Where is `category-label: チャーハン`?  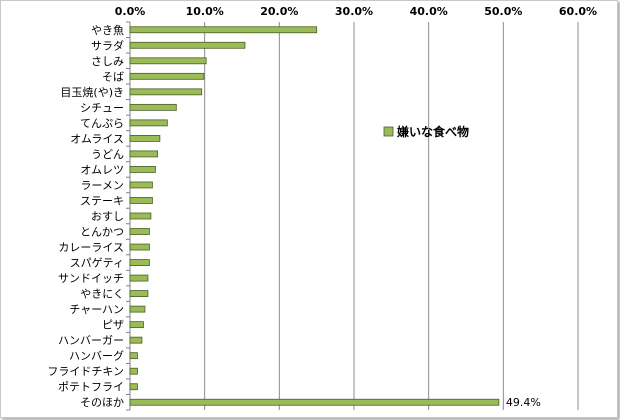
category-label: チャーハン is located at coordinates (96, 309).